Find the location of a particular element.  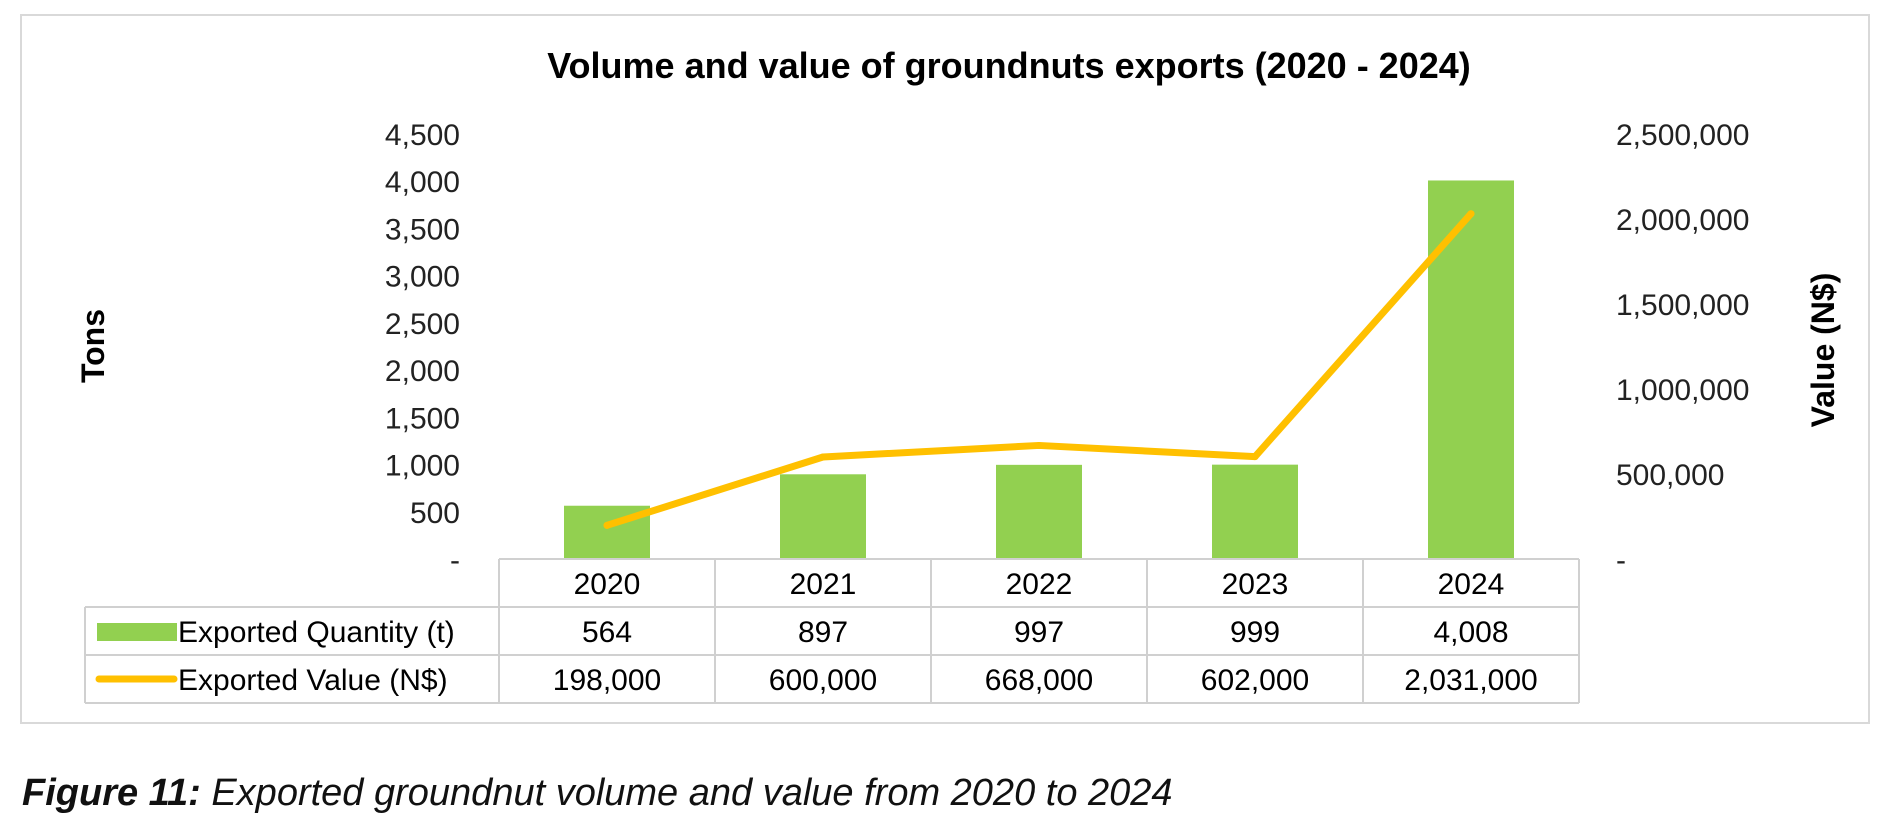

y-left-tick-label: - is located at coordinates (455, 560).